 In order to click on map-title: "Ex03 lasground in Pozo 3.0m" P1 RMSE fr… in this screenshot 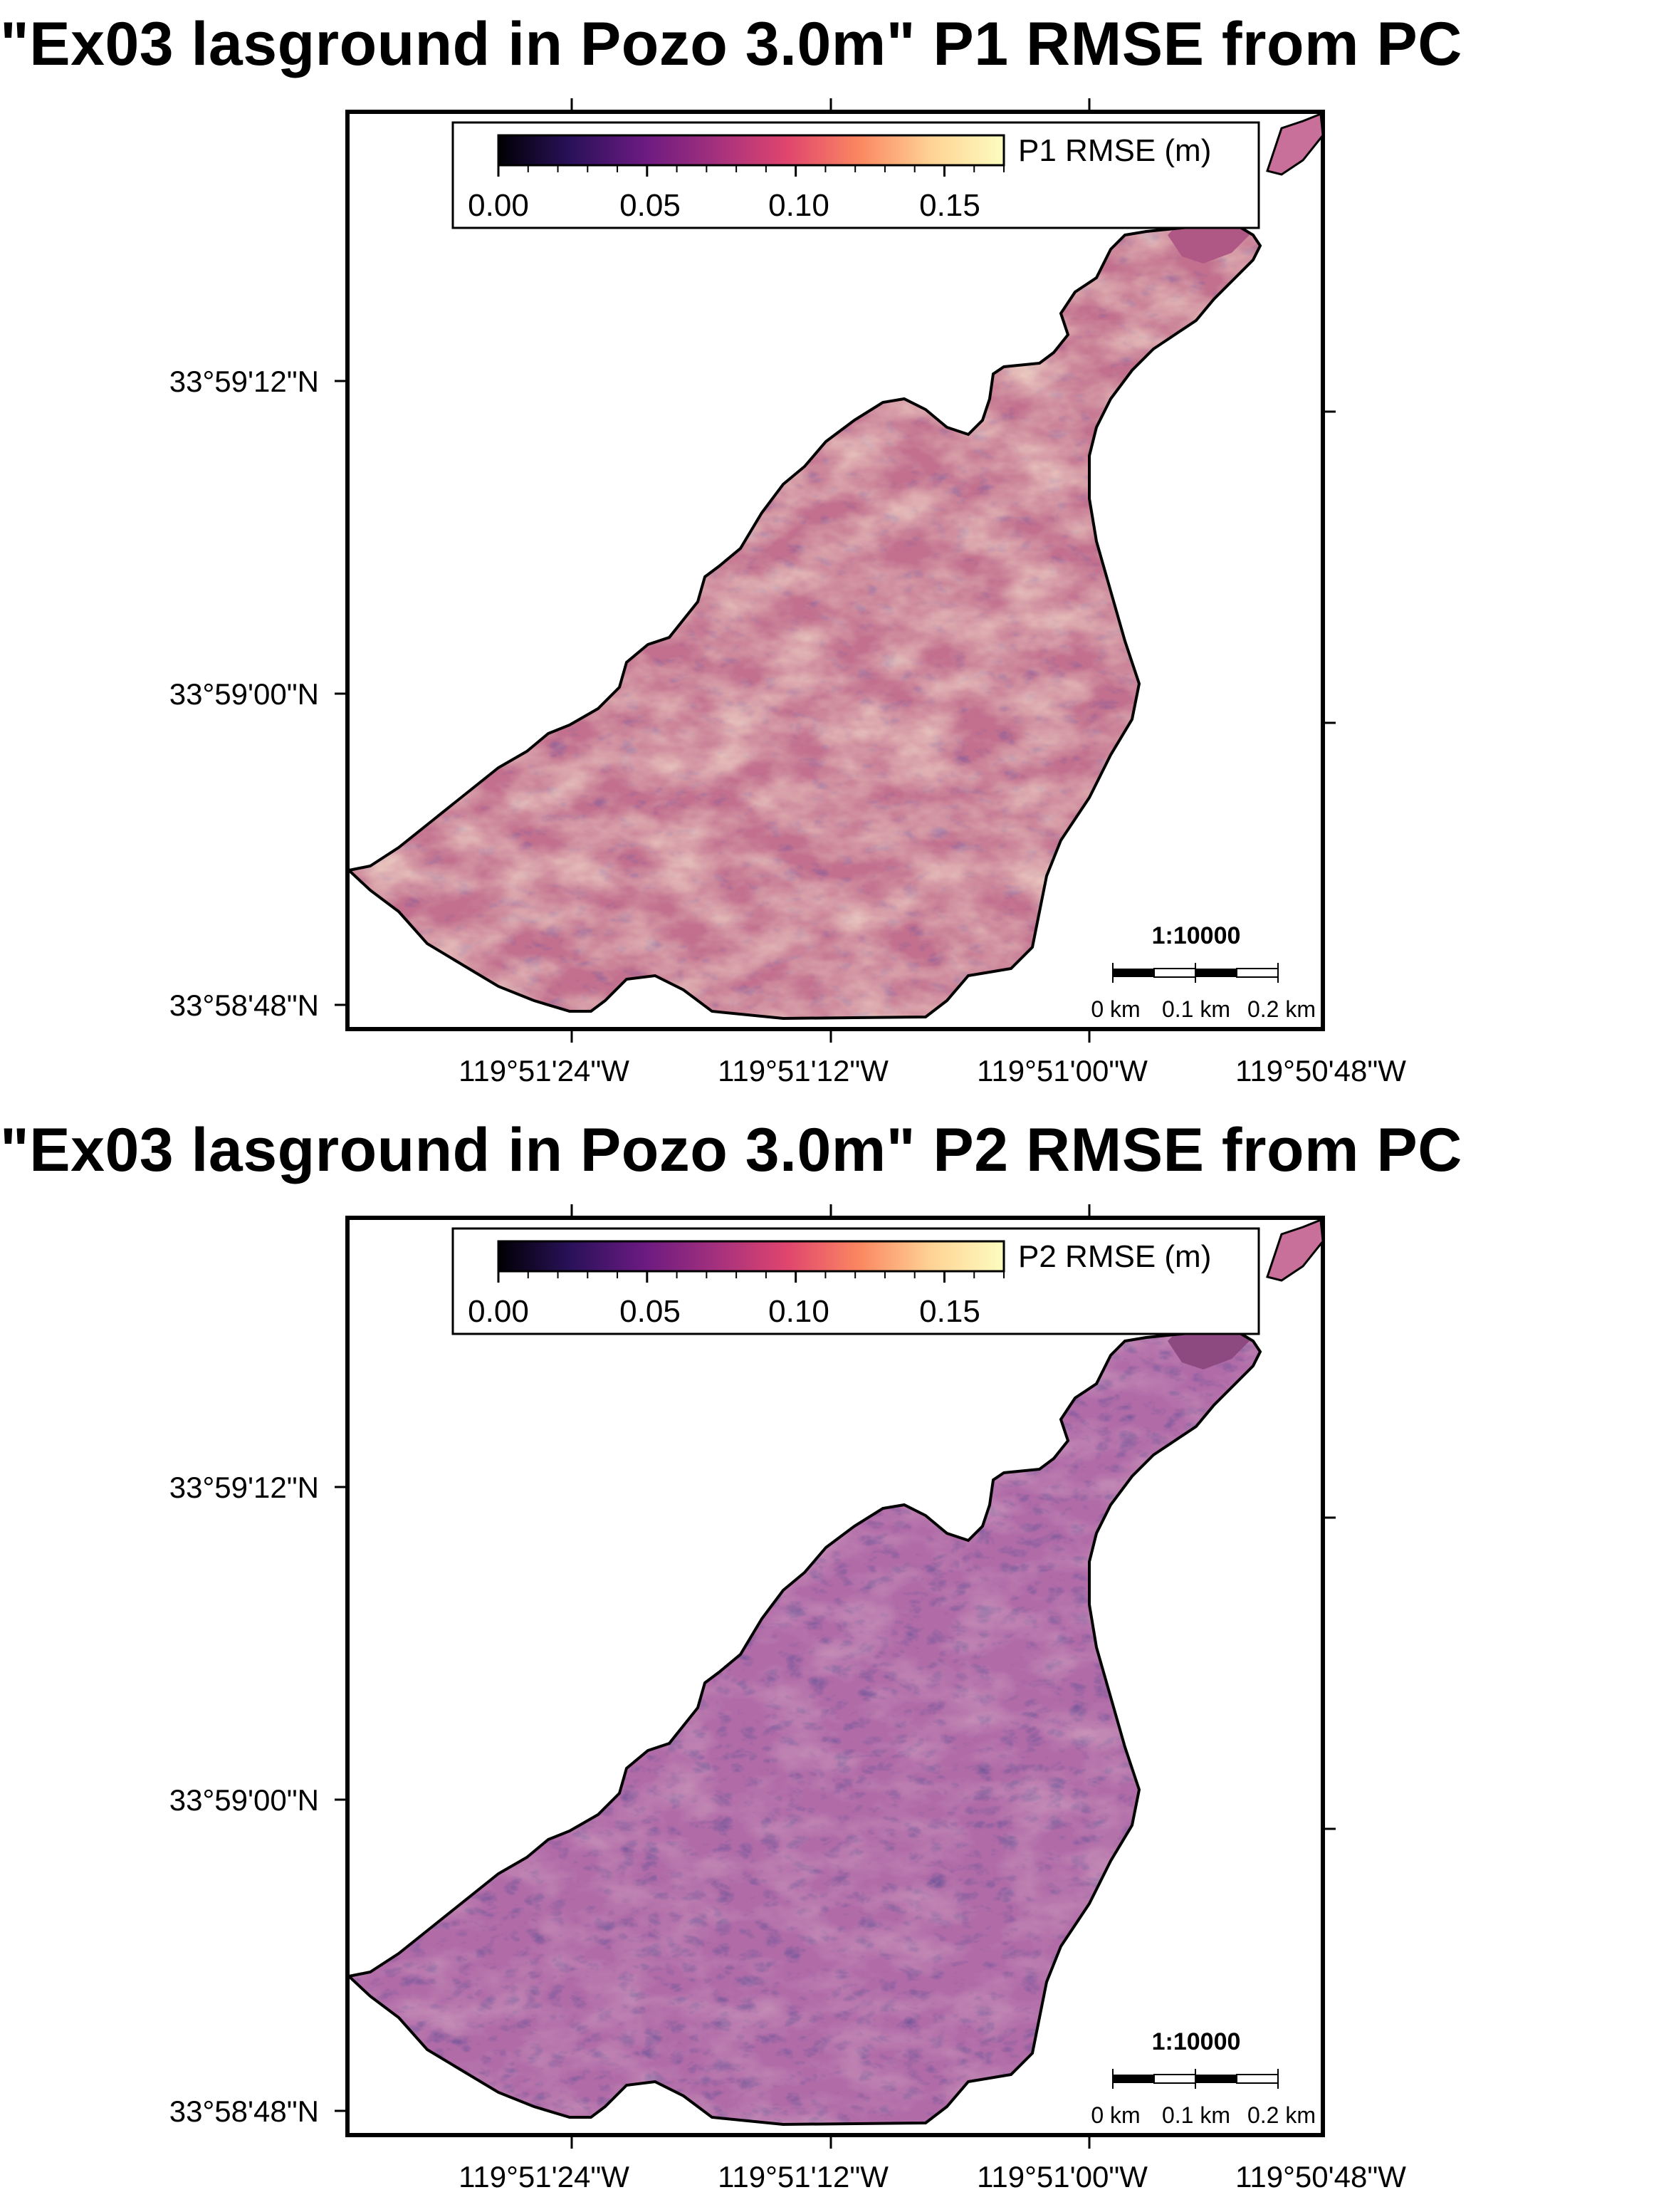, I will do `click(731, 44)`.